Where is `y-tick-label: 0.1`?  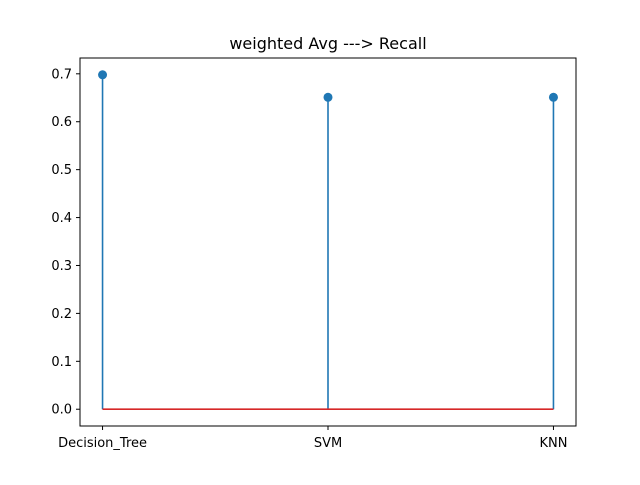 y-tick-label: 0.1 is located at coordinates (61, 362).